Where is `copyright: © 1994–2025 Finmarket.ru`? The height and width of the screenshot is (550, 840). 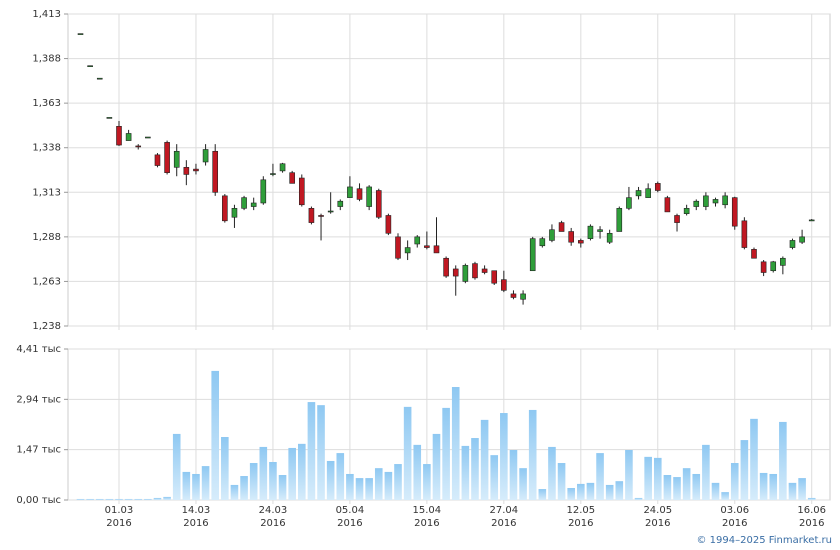 copyright: © 1994–2025 Finmarket.ru is located at coordinates (764, 540).